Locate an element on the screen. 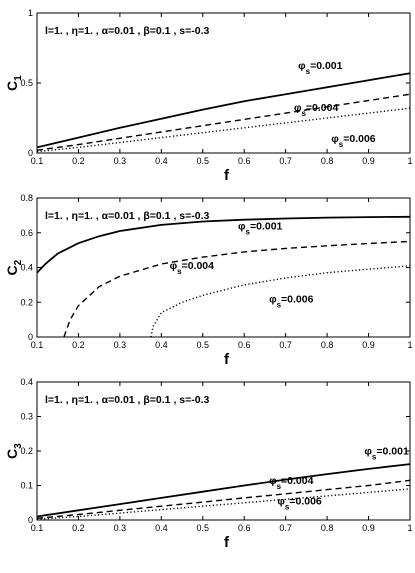 Image resolution: width=415 pixels, height=573 pixels. y-tick-label: 0.5 is located at coordinates (26, 83).